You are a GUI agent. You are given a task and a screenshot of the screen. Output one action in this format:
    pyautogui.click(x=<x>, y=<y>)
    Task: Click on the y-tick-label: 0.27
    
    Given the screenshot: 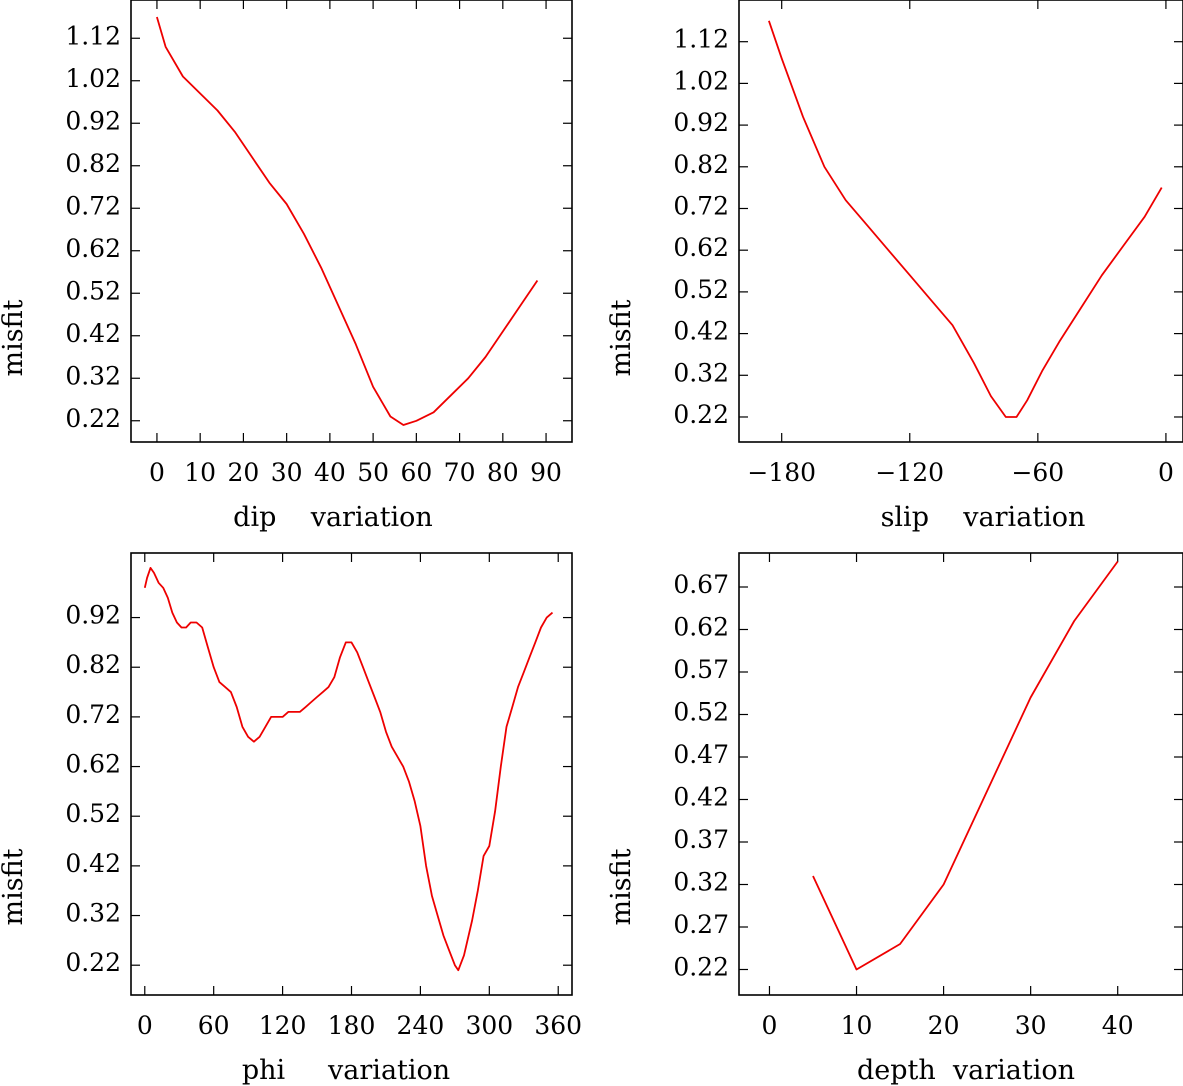 What is the action you would take?
    pyautogui.click(x=701, y=924)
    